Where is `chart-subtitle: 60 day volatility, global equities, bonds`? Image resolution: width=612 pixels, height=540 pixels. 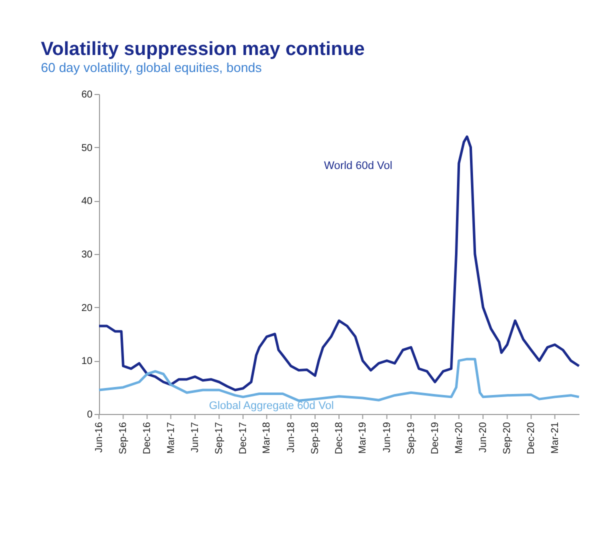
chart-subtitle: 60 day volatility, global equities, bonds is located at coordinates (151, 67).